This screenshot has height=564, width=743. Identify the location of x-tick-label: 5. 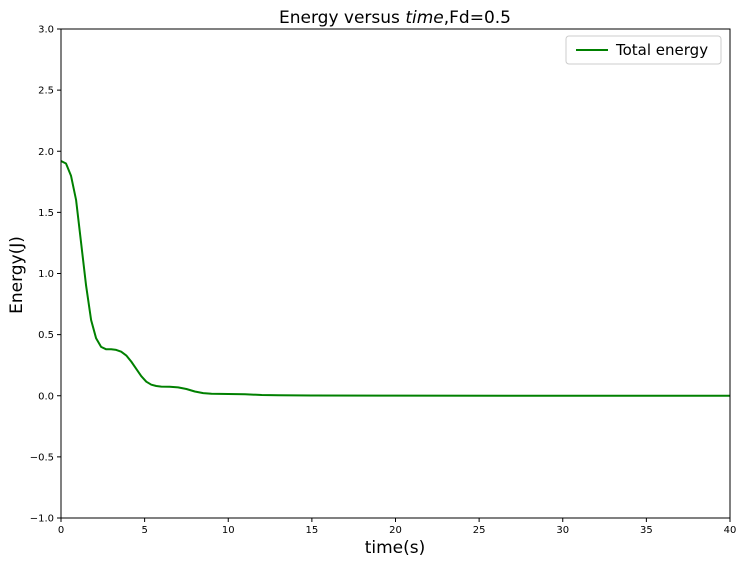
(144, 530).